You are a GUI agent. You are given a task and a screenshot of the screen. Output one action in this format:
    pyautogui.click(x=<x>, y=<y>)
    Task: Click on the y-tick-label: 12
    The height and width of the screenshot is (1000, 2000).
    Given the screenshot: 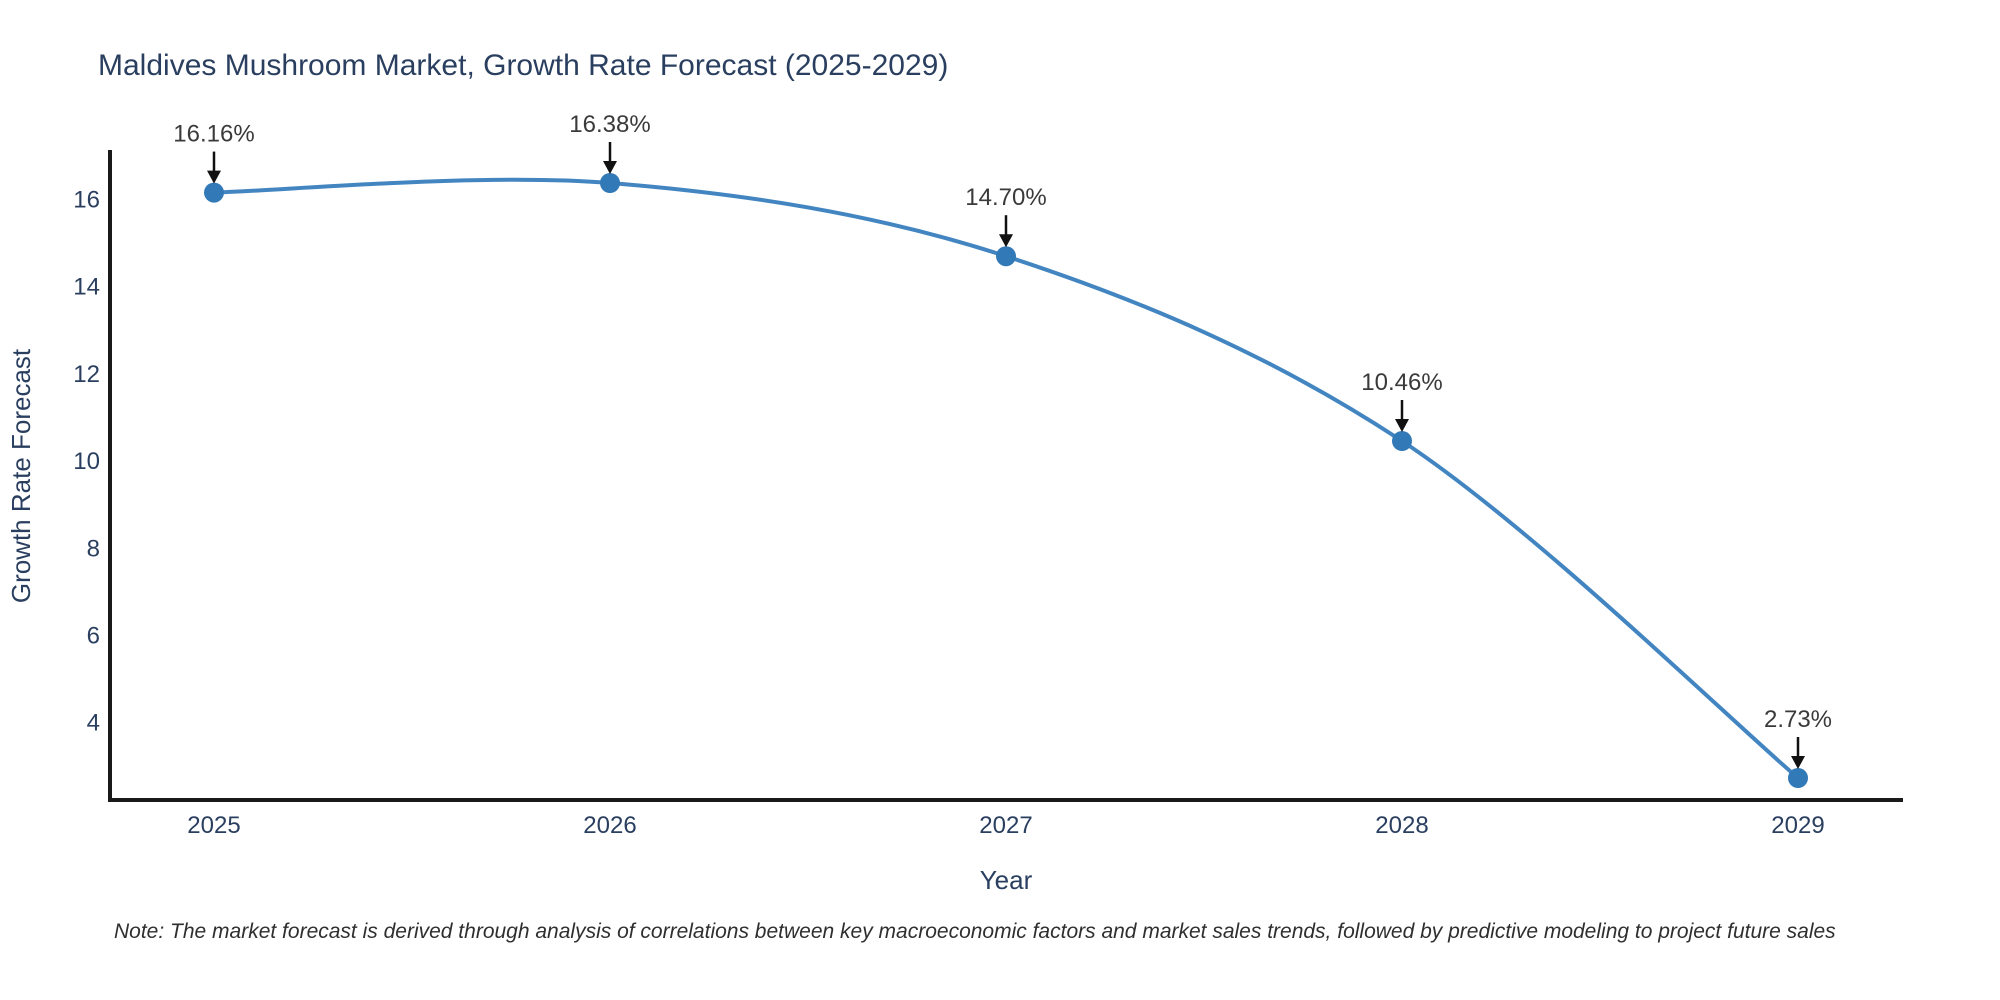 What is the action you would take?
    pyautogui.click(x=86, y=374)
    